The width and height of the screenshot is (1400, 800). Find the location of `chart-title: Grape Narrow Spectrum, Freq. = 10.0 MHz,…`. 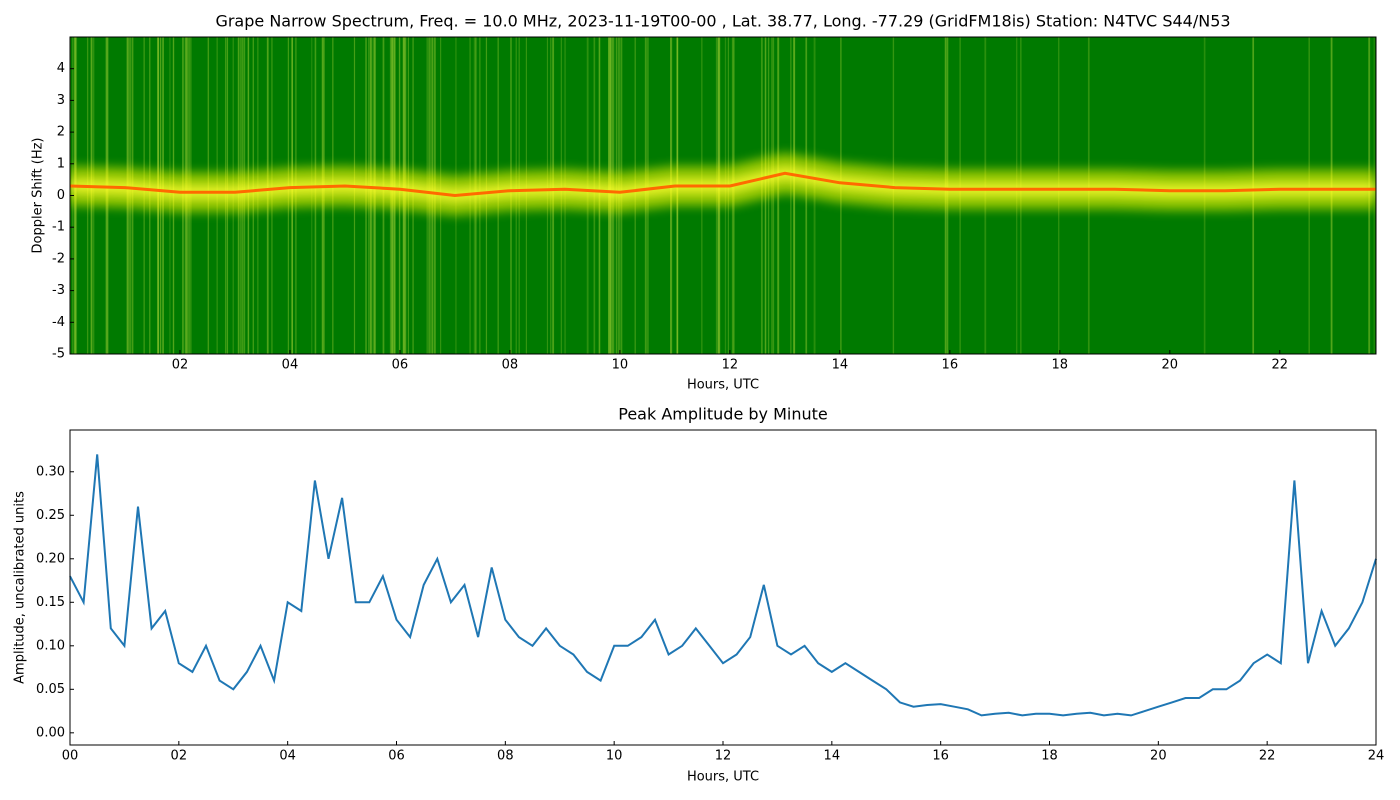

chart-title: Grape Narrow Spectrum, Freq. = 10.0 MHz,… is located at coordinates (722, 21).